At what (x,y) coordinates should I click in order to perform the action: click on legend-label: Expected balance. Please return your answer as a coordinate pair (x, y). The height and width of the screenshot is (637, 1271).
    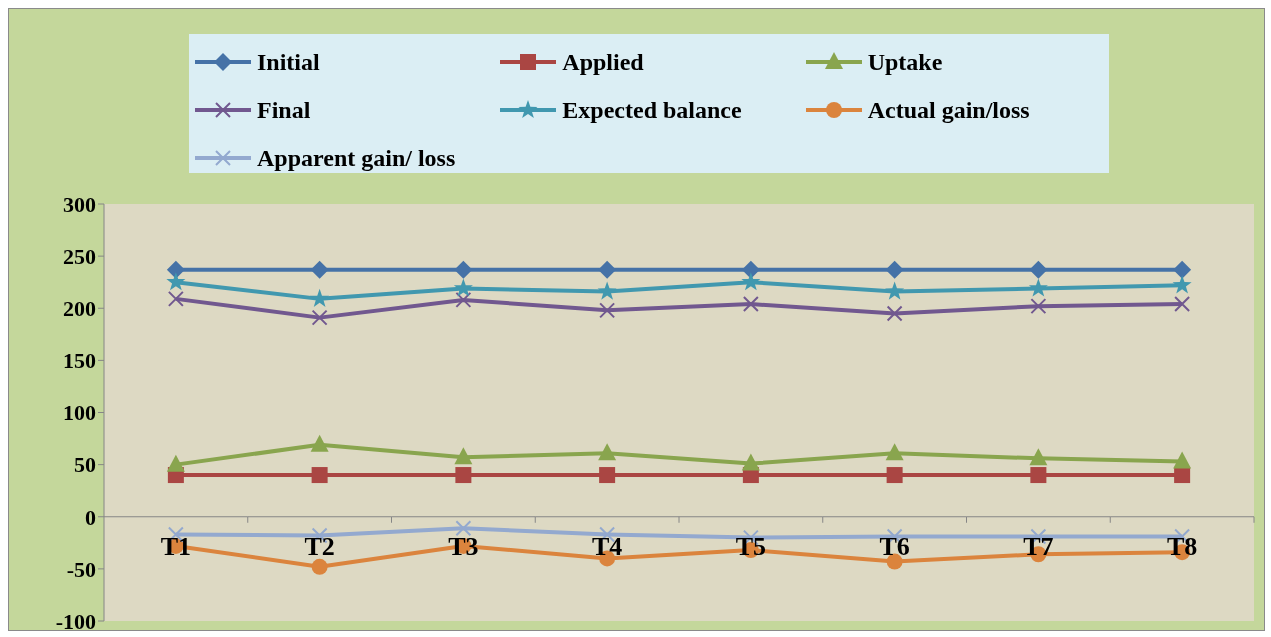
    Looking at the image, I should click on (652, 110).